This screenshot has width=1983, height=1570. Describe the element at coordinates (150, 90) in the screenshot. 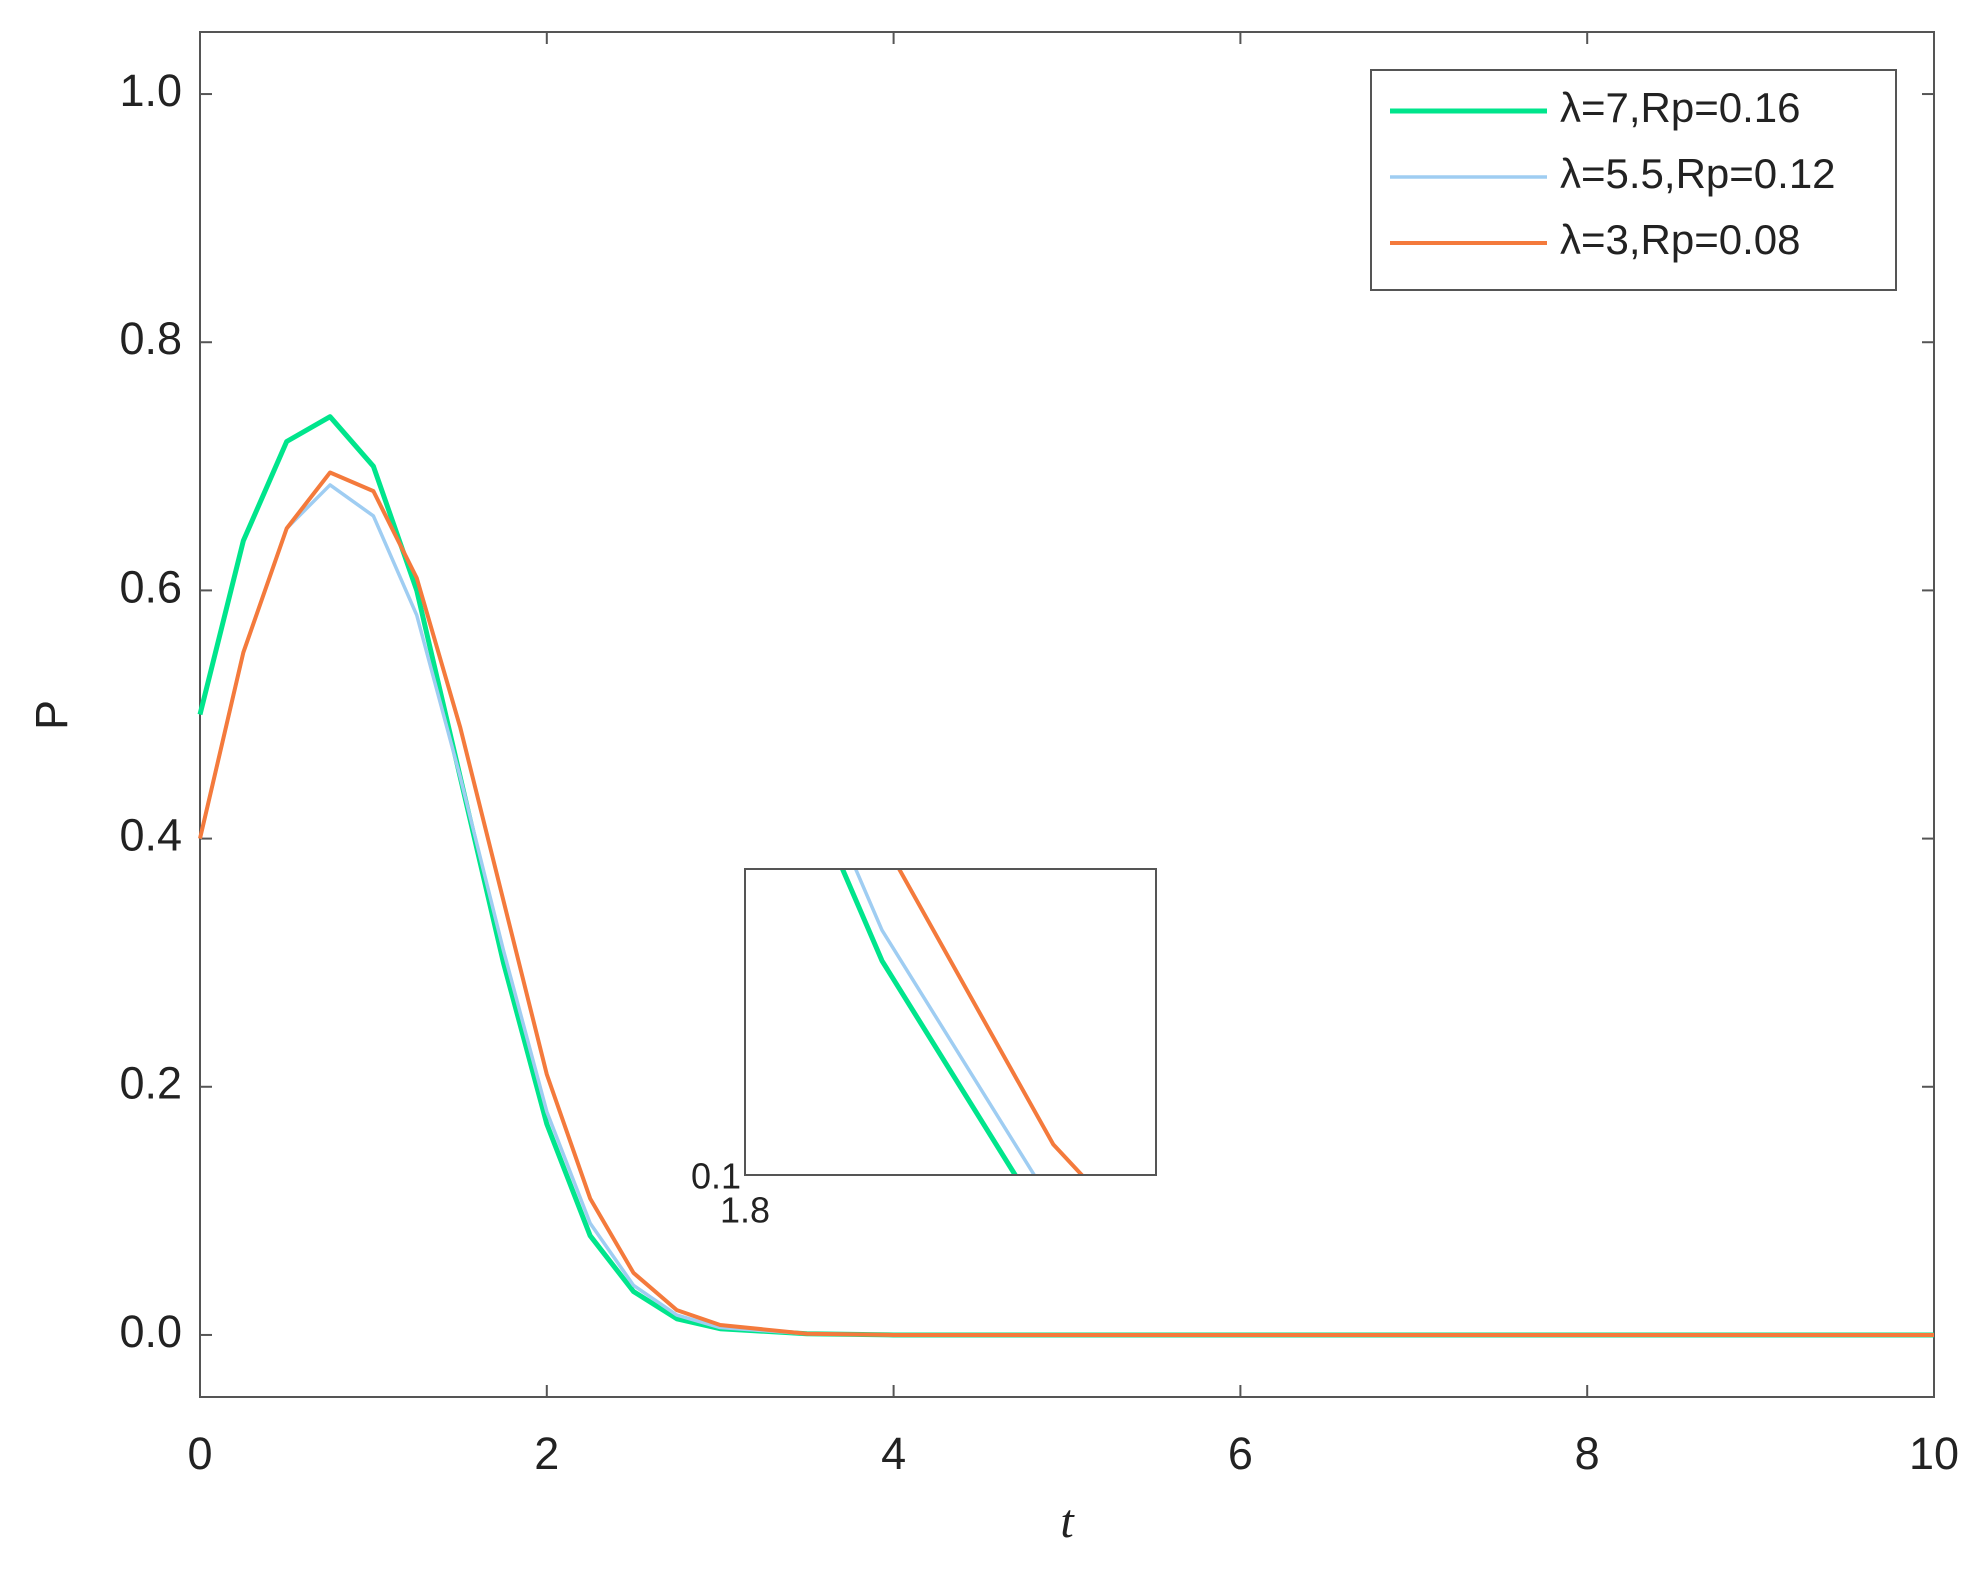

I see `y-tick-label: 1.0` at that location.